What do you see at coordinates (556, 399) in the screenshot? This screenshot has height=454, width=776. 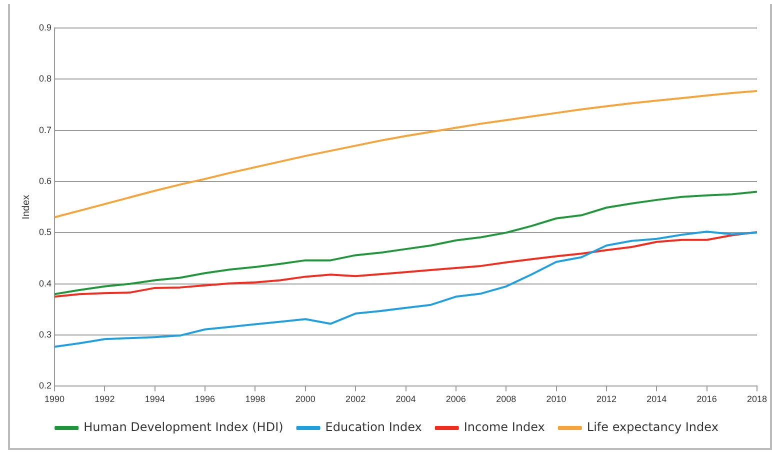 I see `x-tick-label: 2010` at bounding box center [556, 399].